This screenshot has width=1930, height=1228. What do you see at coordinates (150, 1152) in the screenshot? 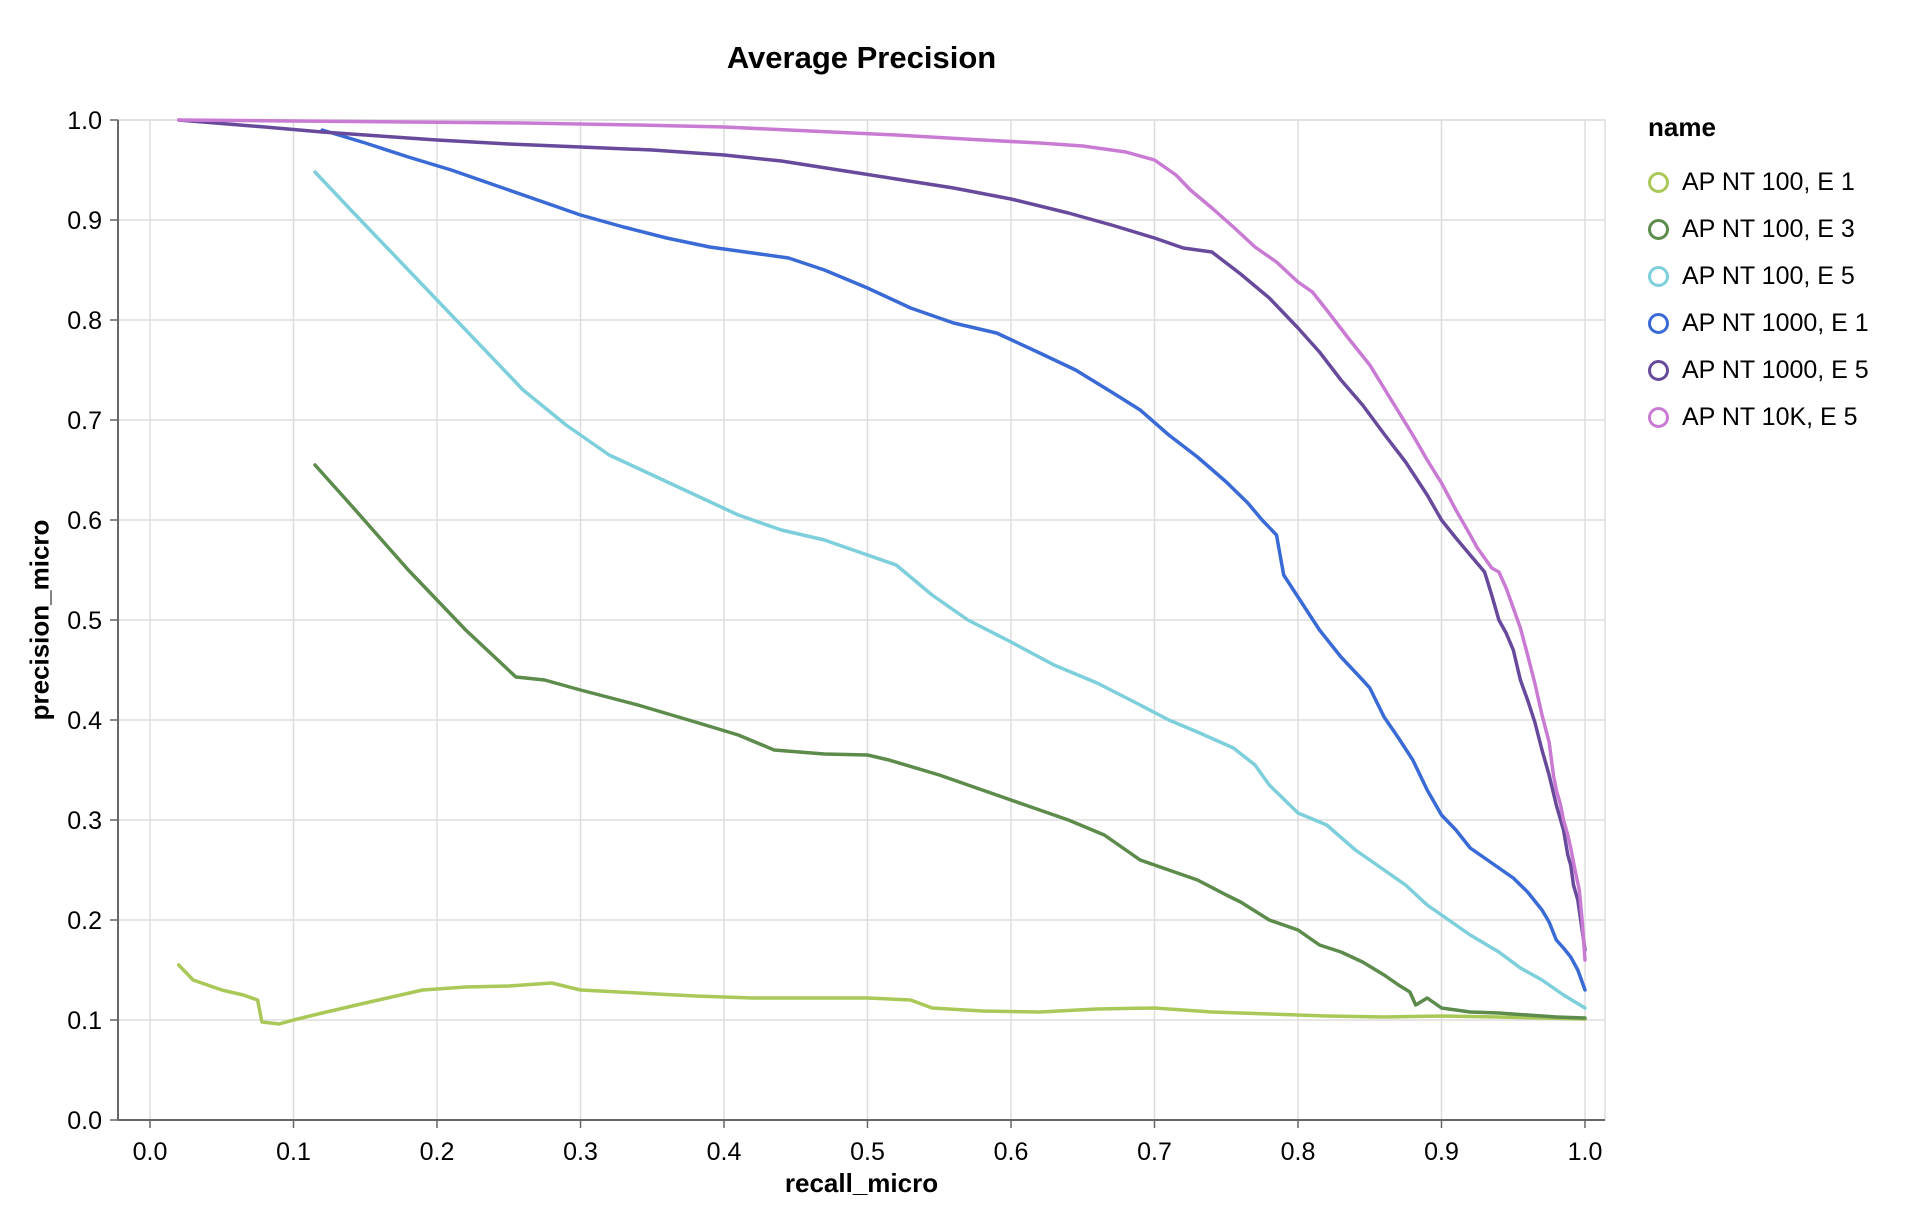
I see `x-tick-label: 0.0` at bounding box center [150, 1152].